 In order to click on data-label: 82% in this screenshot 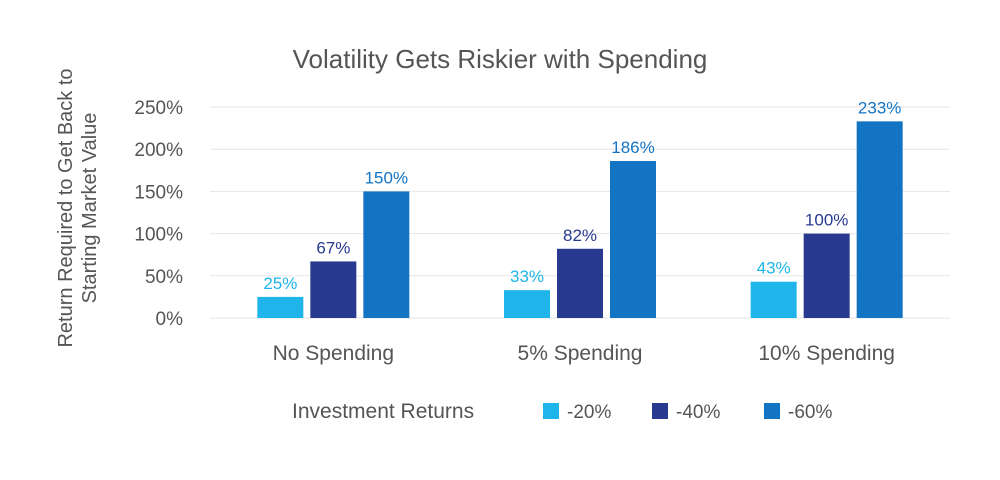, I will do `click(580, 235)`.